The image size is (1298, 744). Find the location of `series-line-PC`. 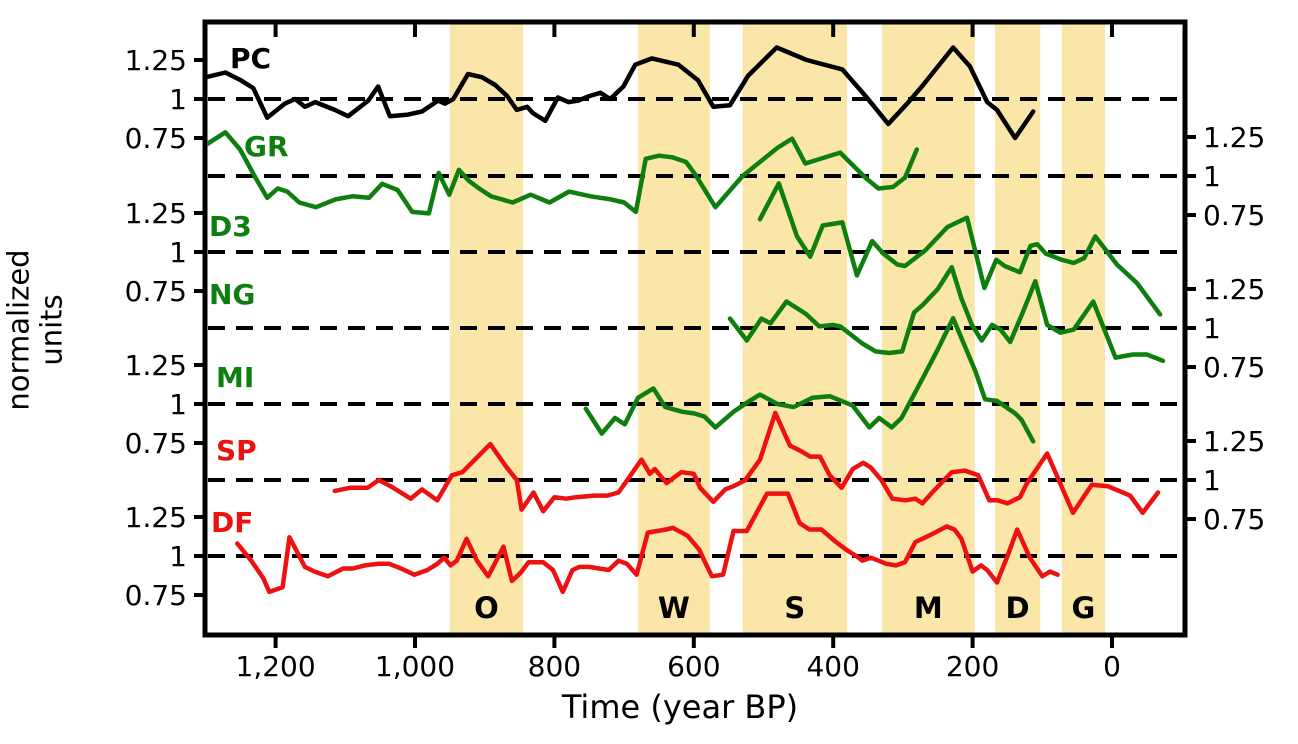

series-line-PC is located at coordinates (621, 93).